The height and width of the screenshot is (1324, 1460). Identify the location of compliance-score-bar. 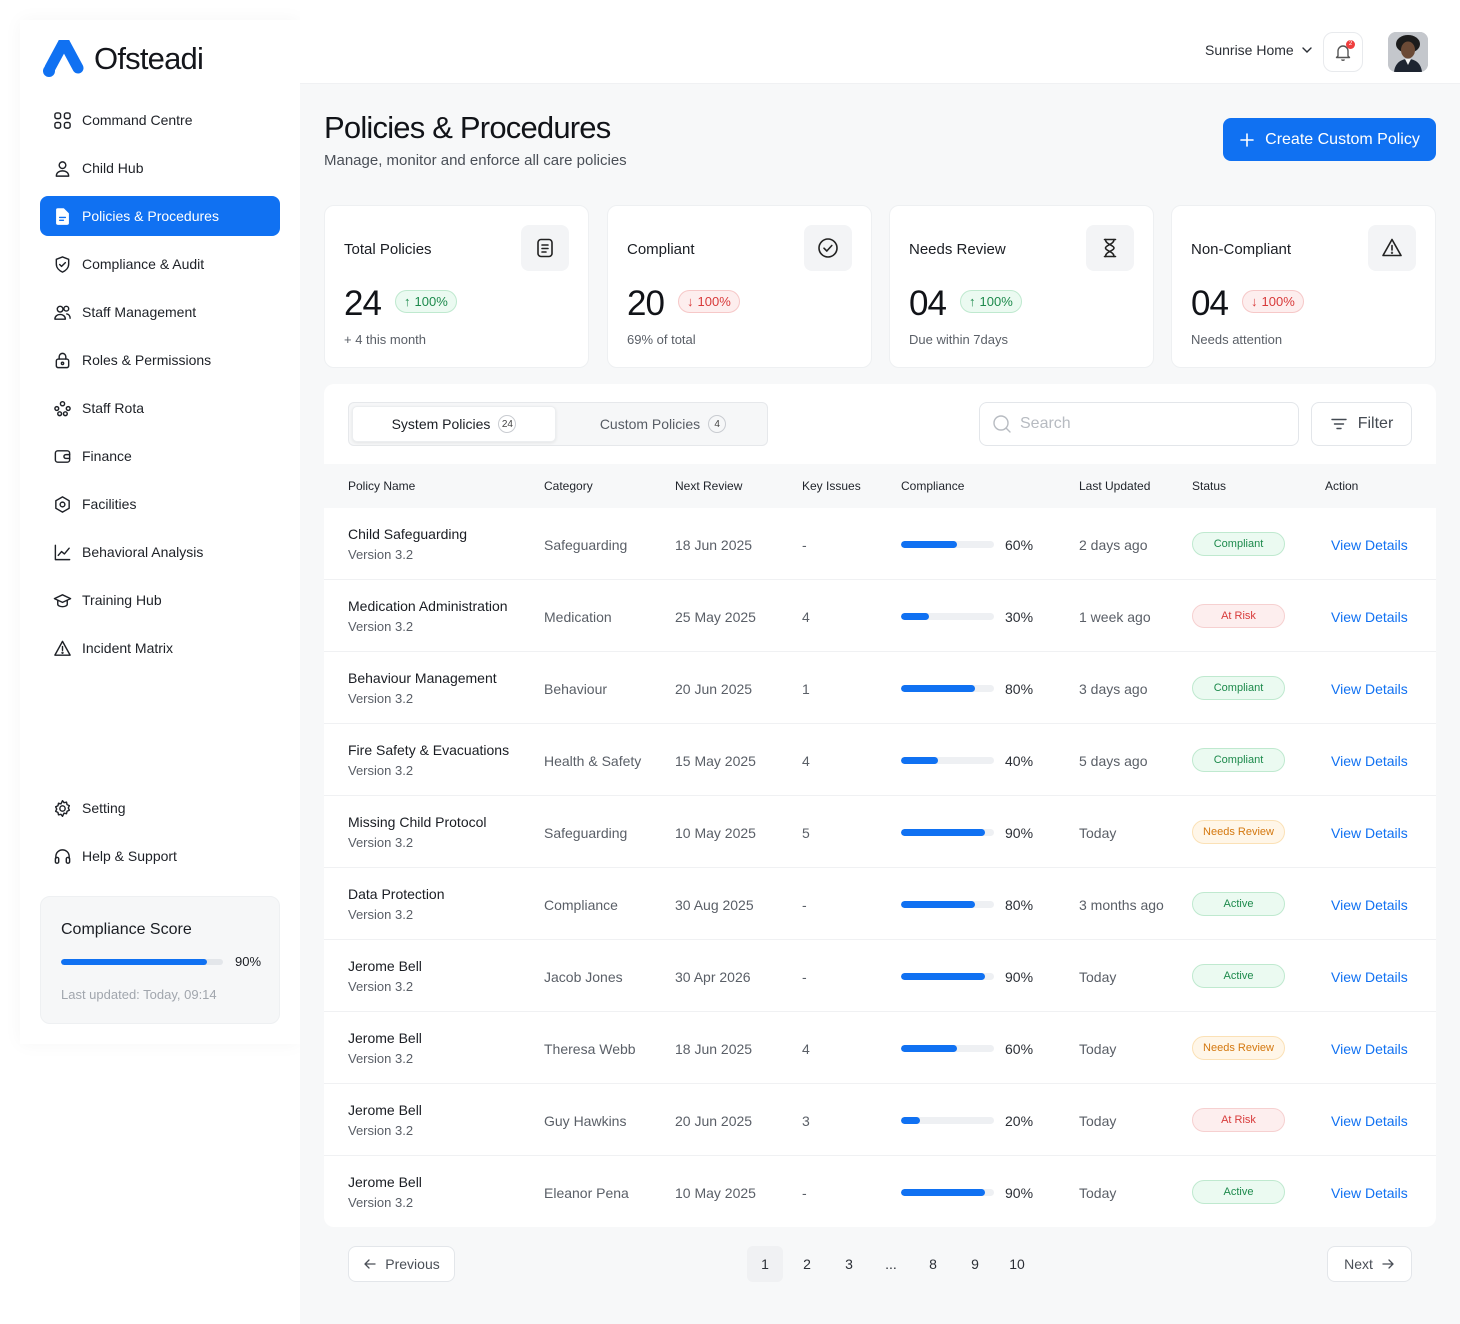
(142, 962).